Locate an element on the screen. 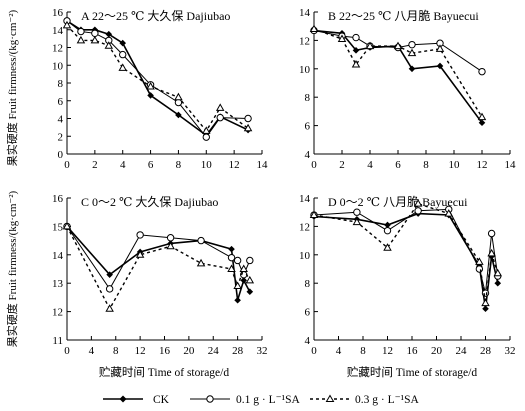 This screenshot has width=525, height=411. legend-marker-ck is located at coordinates (123, 399).